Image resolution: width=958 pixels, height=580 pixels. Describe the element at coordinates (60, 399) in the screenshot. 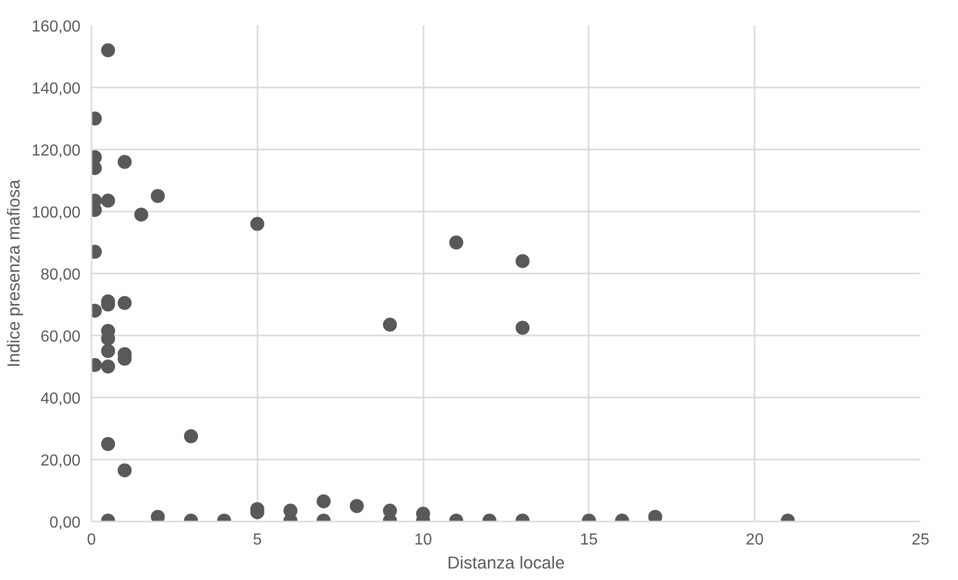

I see `y-tick-label: 40,00` at that location.